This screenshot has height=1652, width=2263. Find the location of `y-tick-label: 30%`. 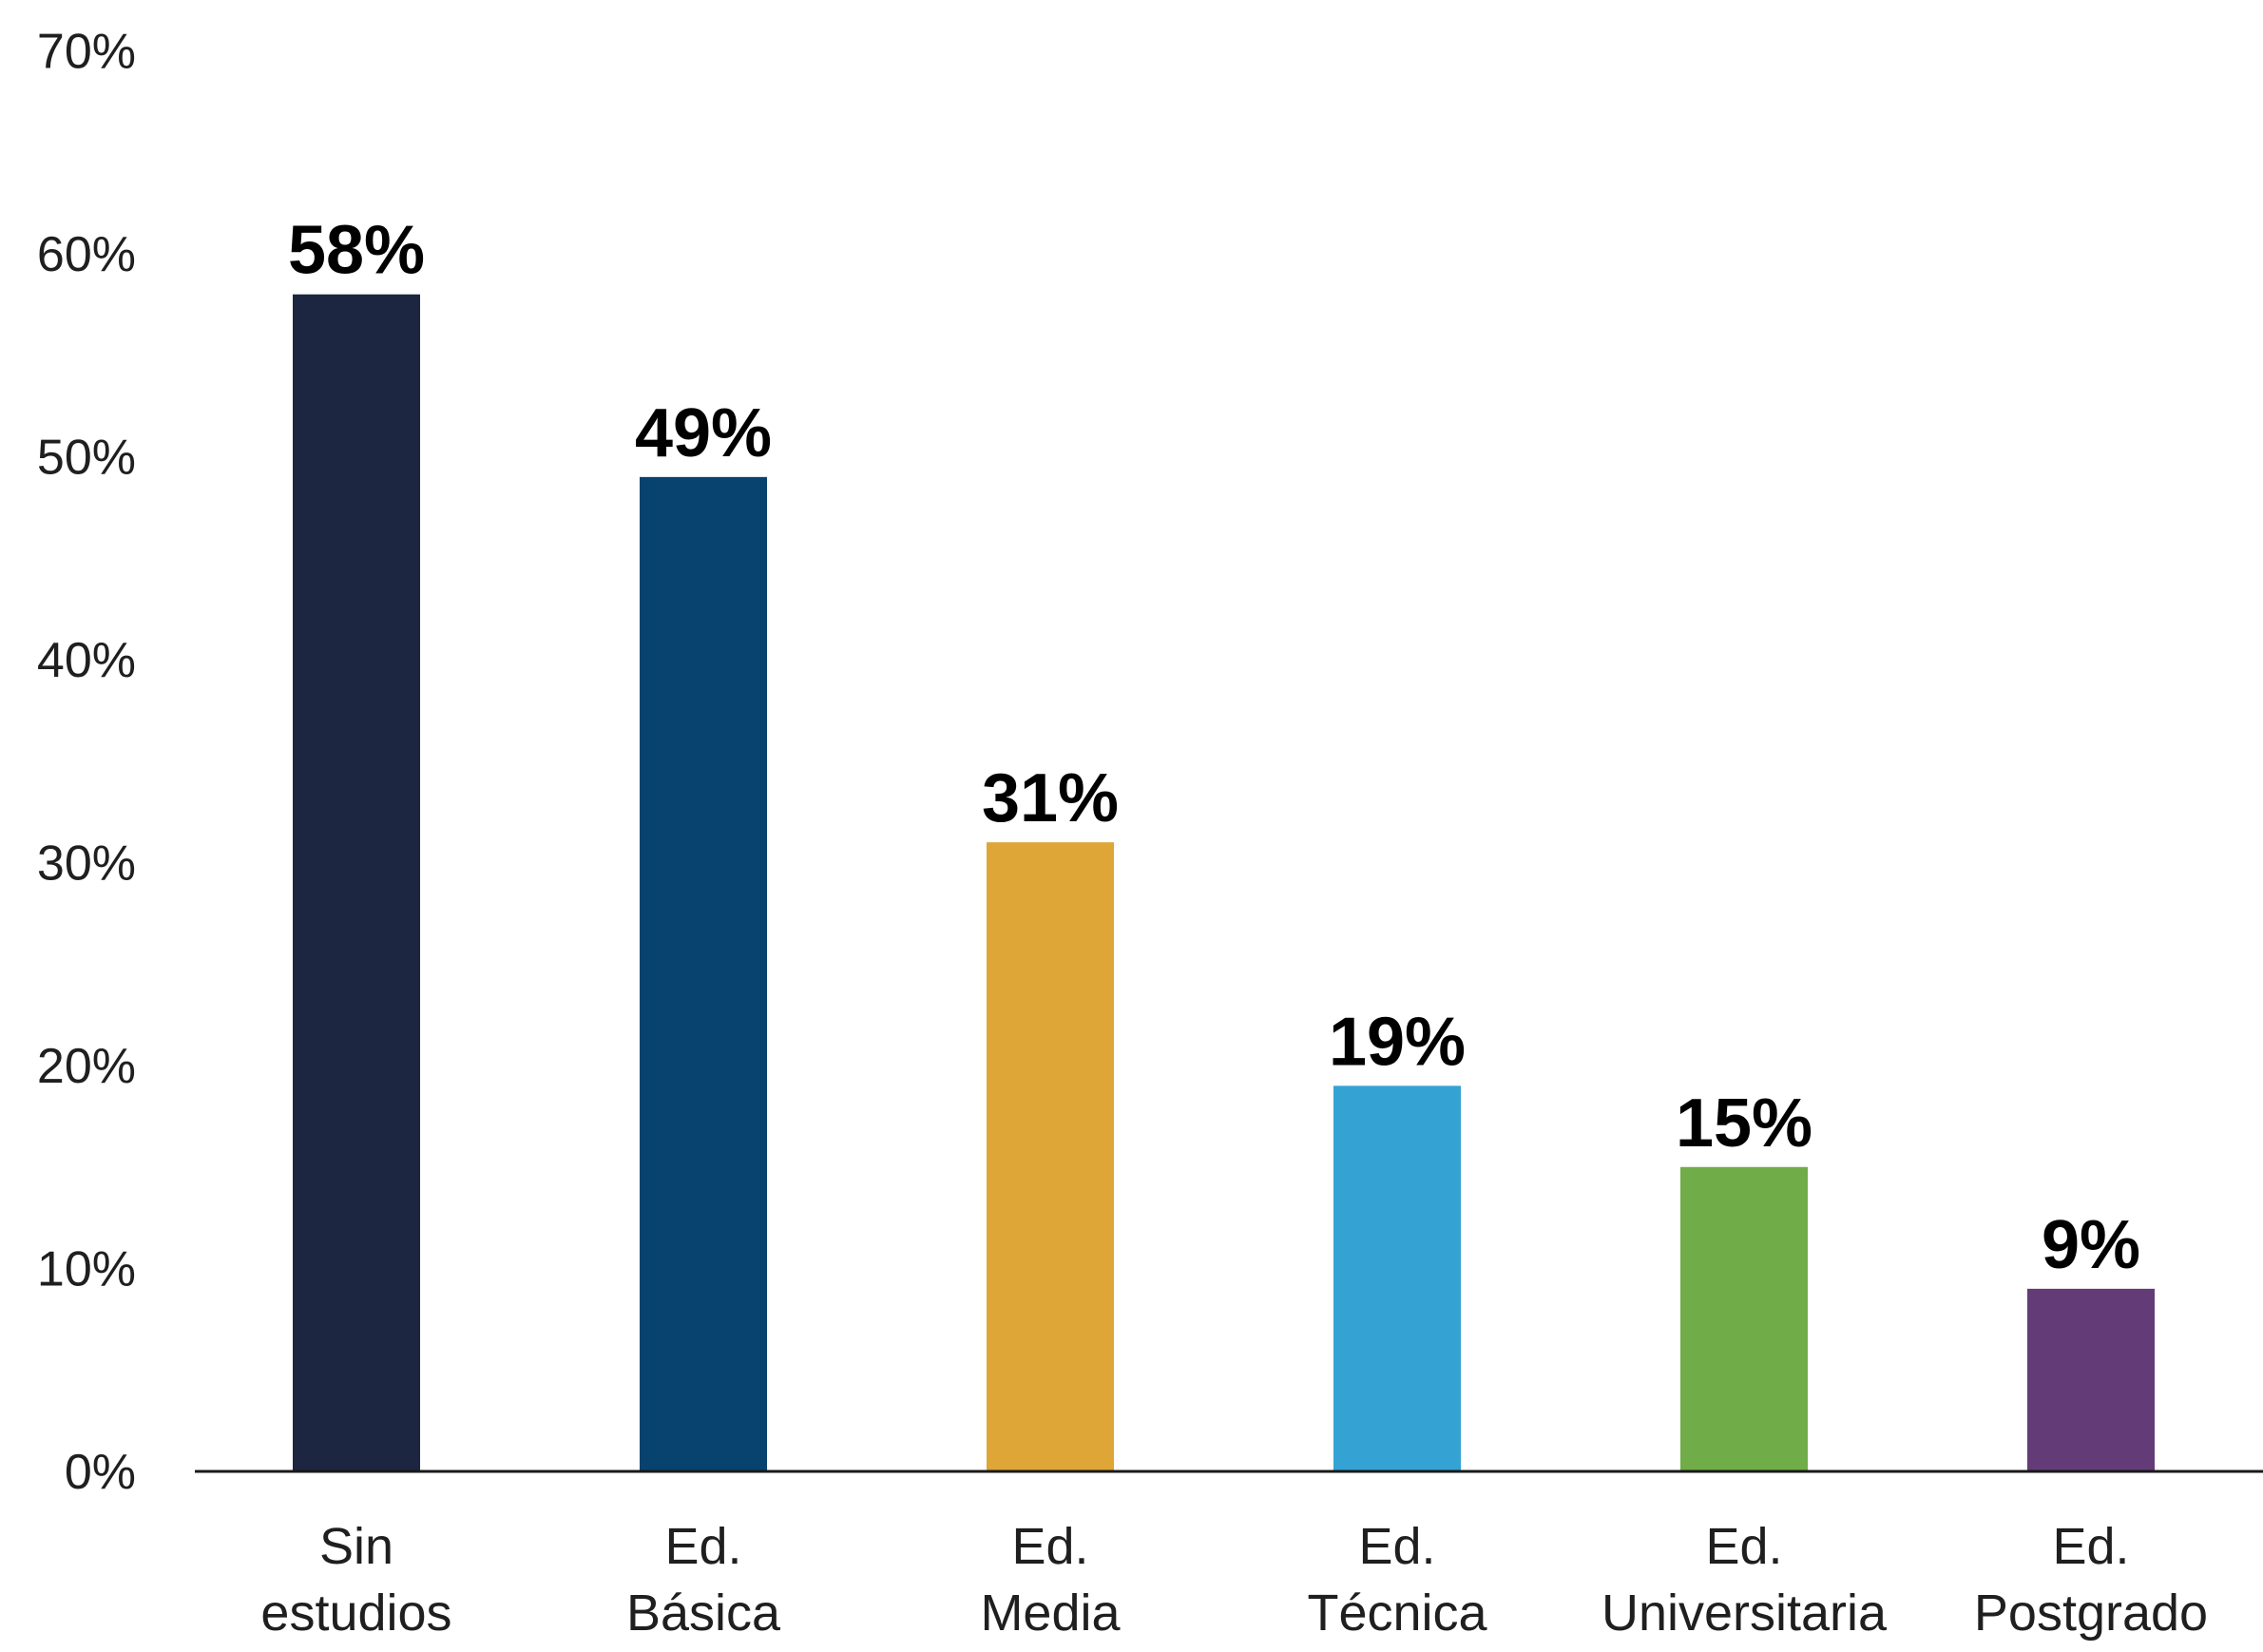

y-tick-label: 30% is located at coordinates (86, 864).